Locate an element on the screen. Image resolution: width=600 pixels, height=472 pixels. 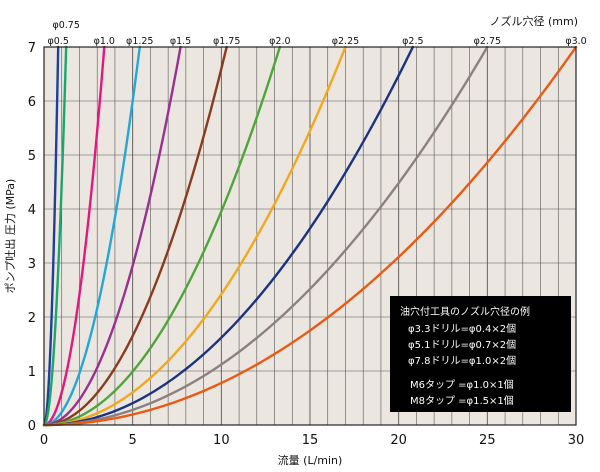
nozzle-label: φ3.0 is located at coordinates (575, 41).